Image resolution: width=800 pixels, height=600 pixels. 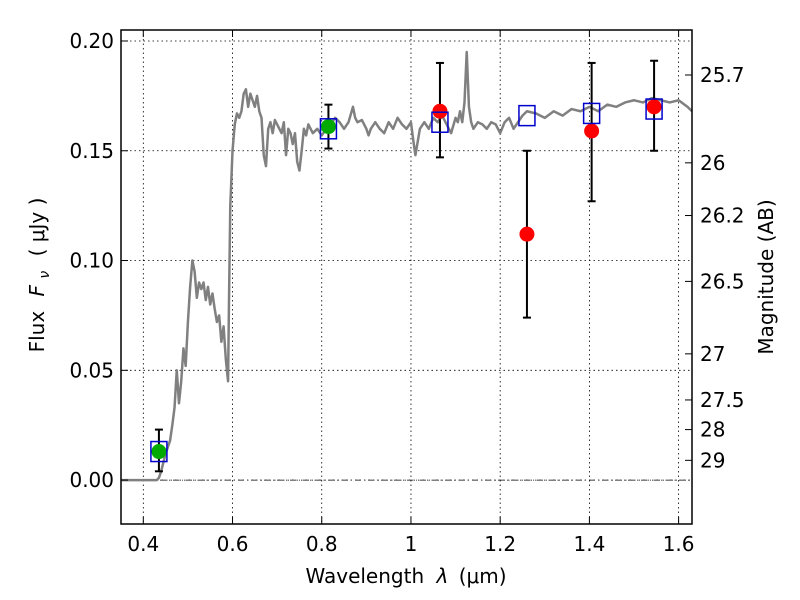 I want to click on y-axis-unit: ( μJy ), so click(x=37, y=227).